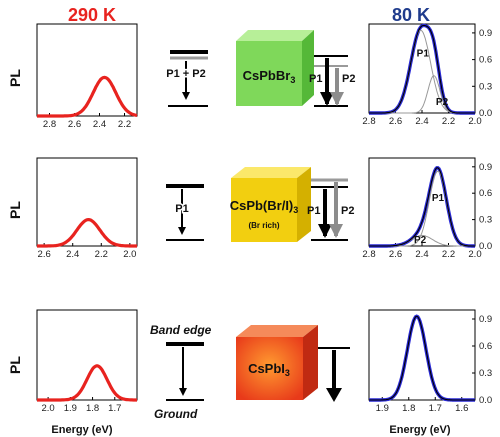 This screenshot has height=437, width=500. I want to click on chart-80k-row1: 2.8 2.6 2.4 2.2 2.00.0 0.3 0.6 0.9 P1 P2, so click(427, 75).